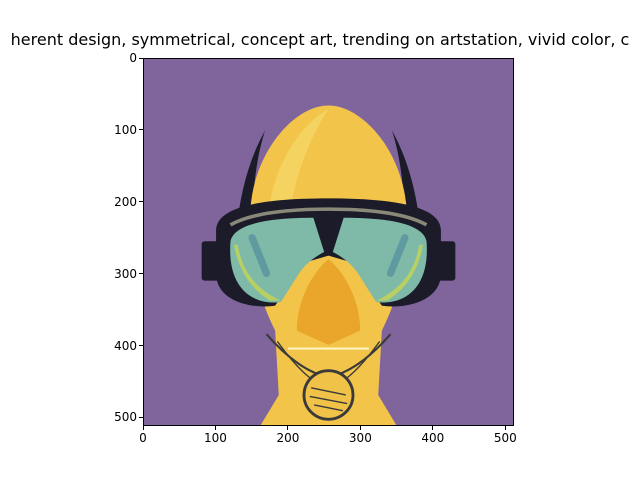 The height and width of the screenshot is (480, 640). What do you see at coordinates (125, 201) in the screenshot?
I see `y-tick-label: 200` at bounding box center [125, 201].